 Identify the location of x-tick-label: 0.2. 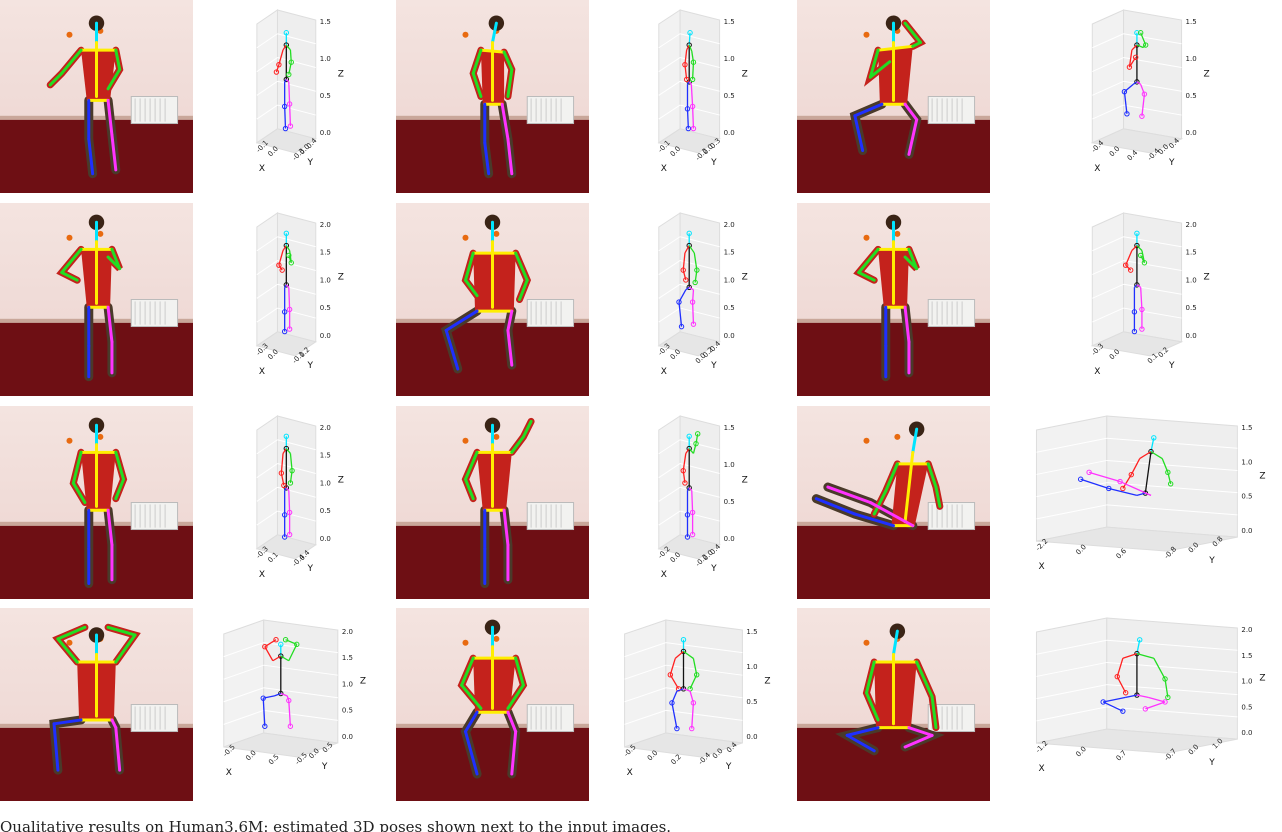
(676, 760).